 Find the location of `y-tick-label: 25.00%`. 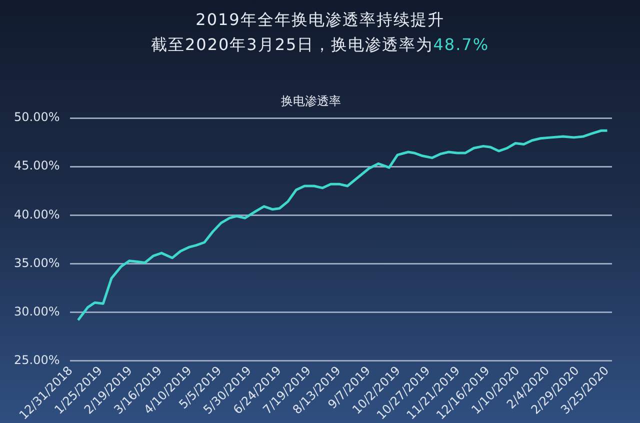

y-tick-label: 25.00% is located at coordinates (37, 360).